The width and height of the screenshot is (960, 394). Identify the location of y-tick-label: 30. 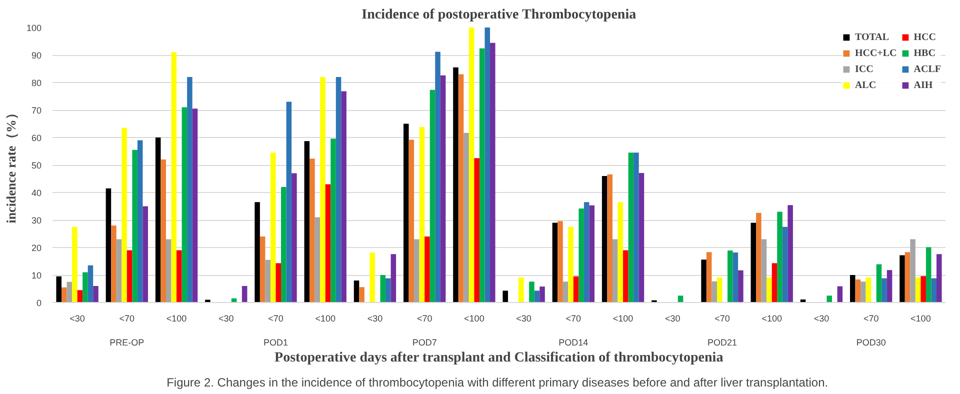
(36, 221).